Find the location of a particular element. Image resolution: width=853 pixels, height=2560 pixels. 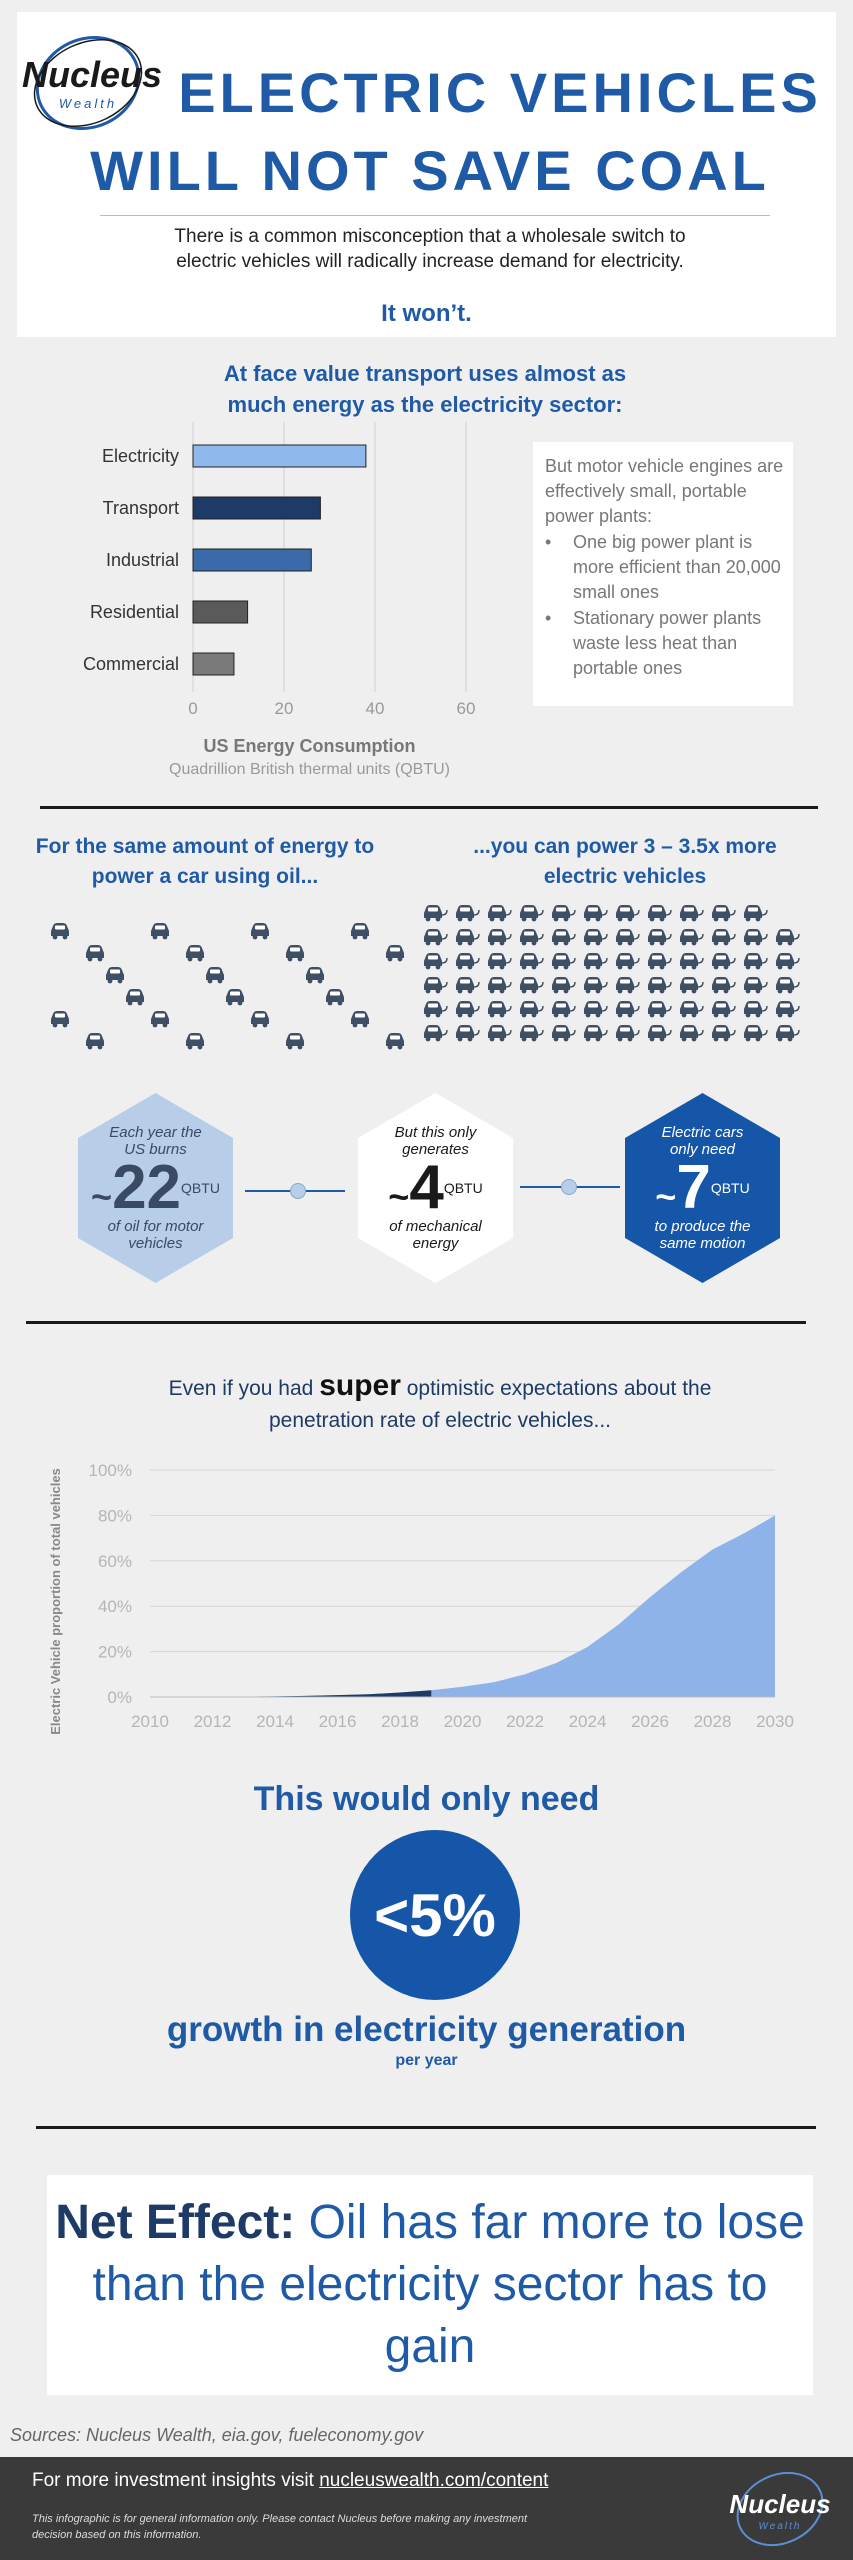

x-tick-label: 2012 is located at coordinates (213, 1721).